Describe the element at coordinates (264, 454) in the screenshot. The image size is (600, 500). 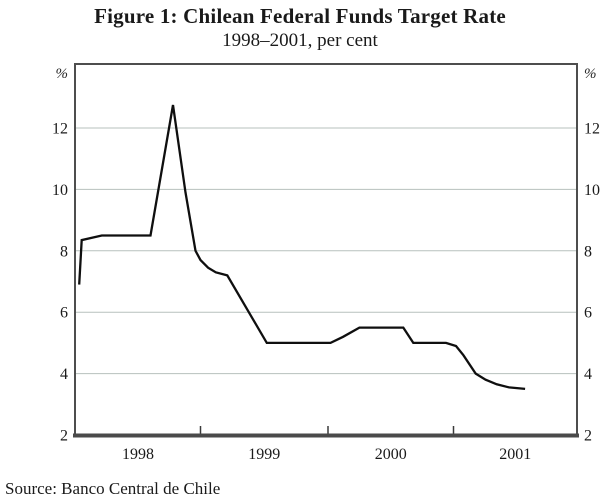
I see `x-tick-label: 1999` at that location.